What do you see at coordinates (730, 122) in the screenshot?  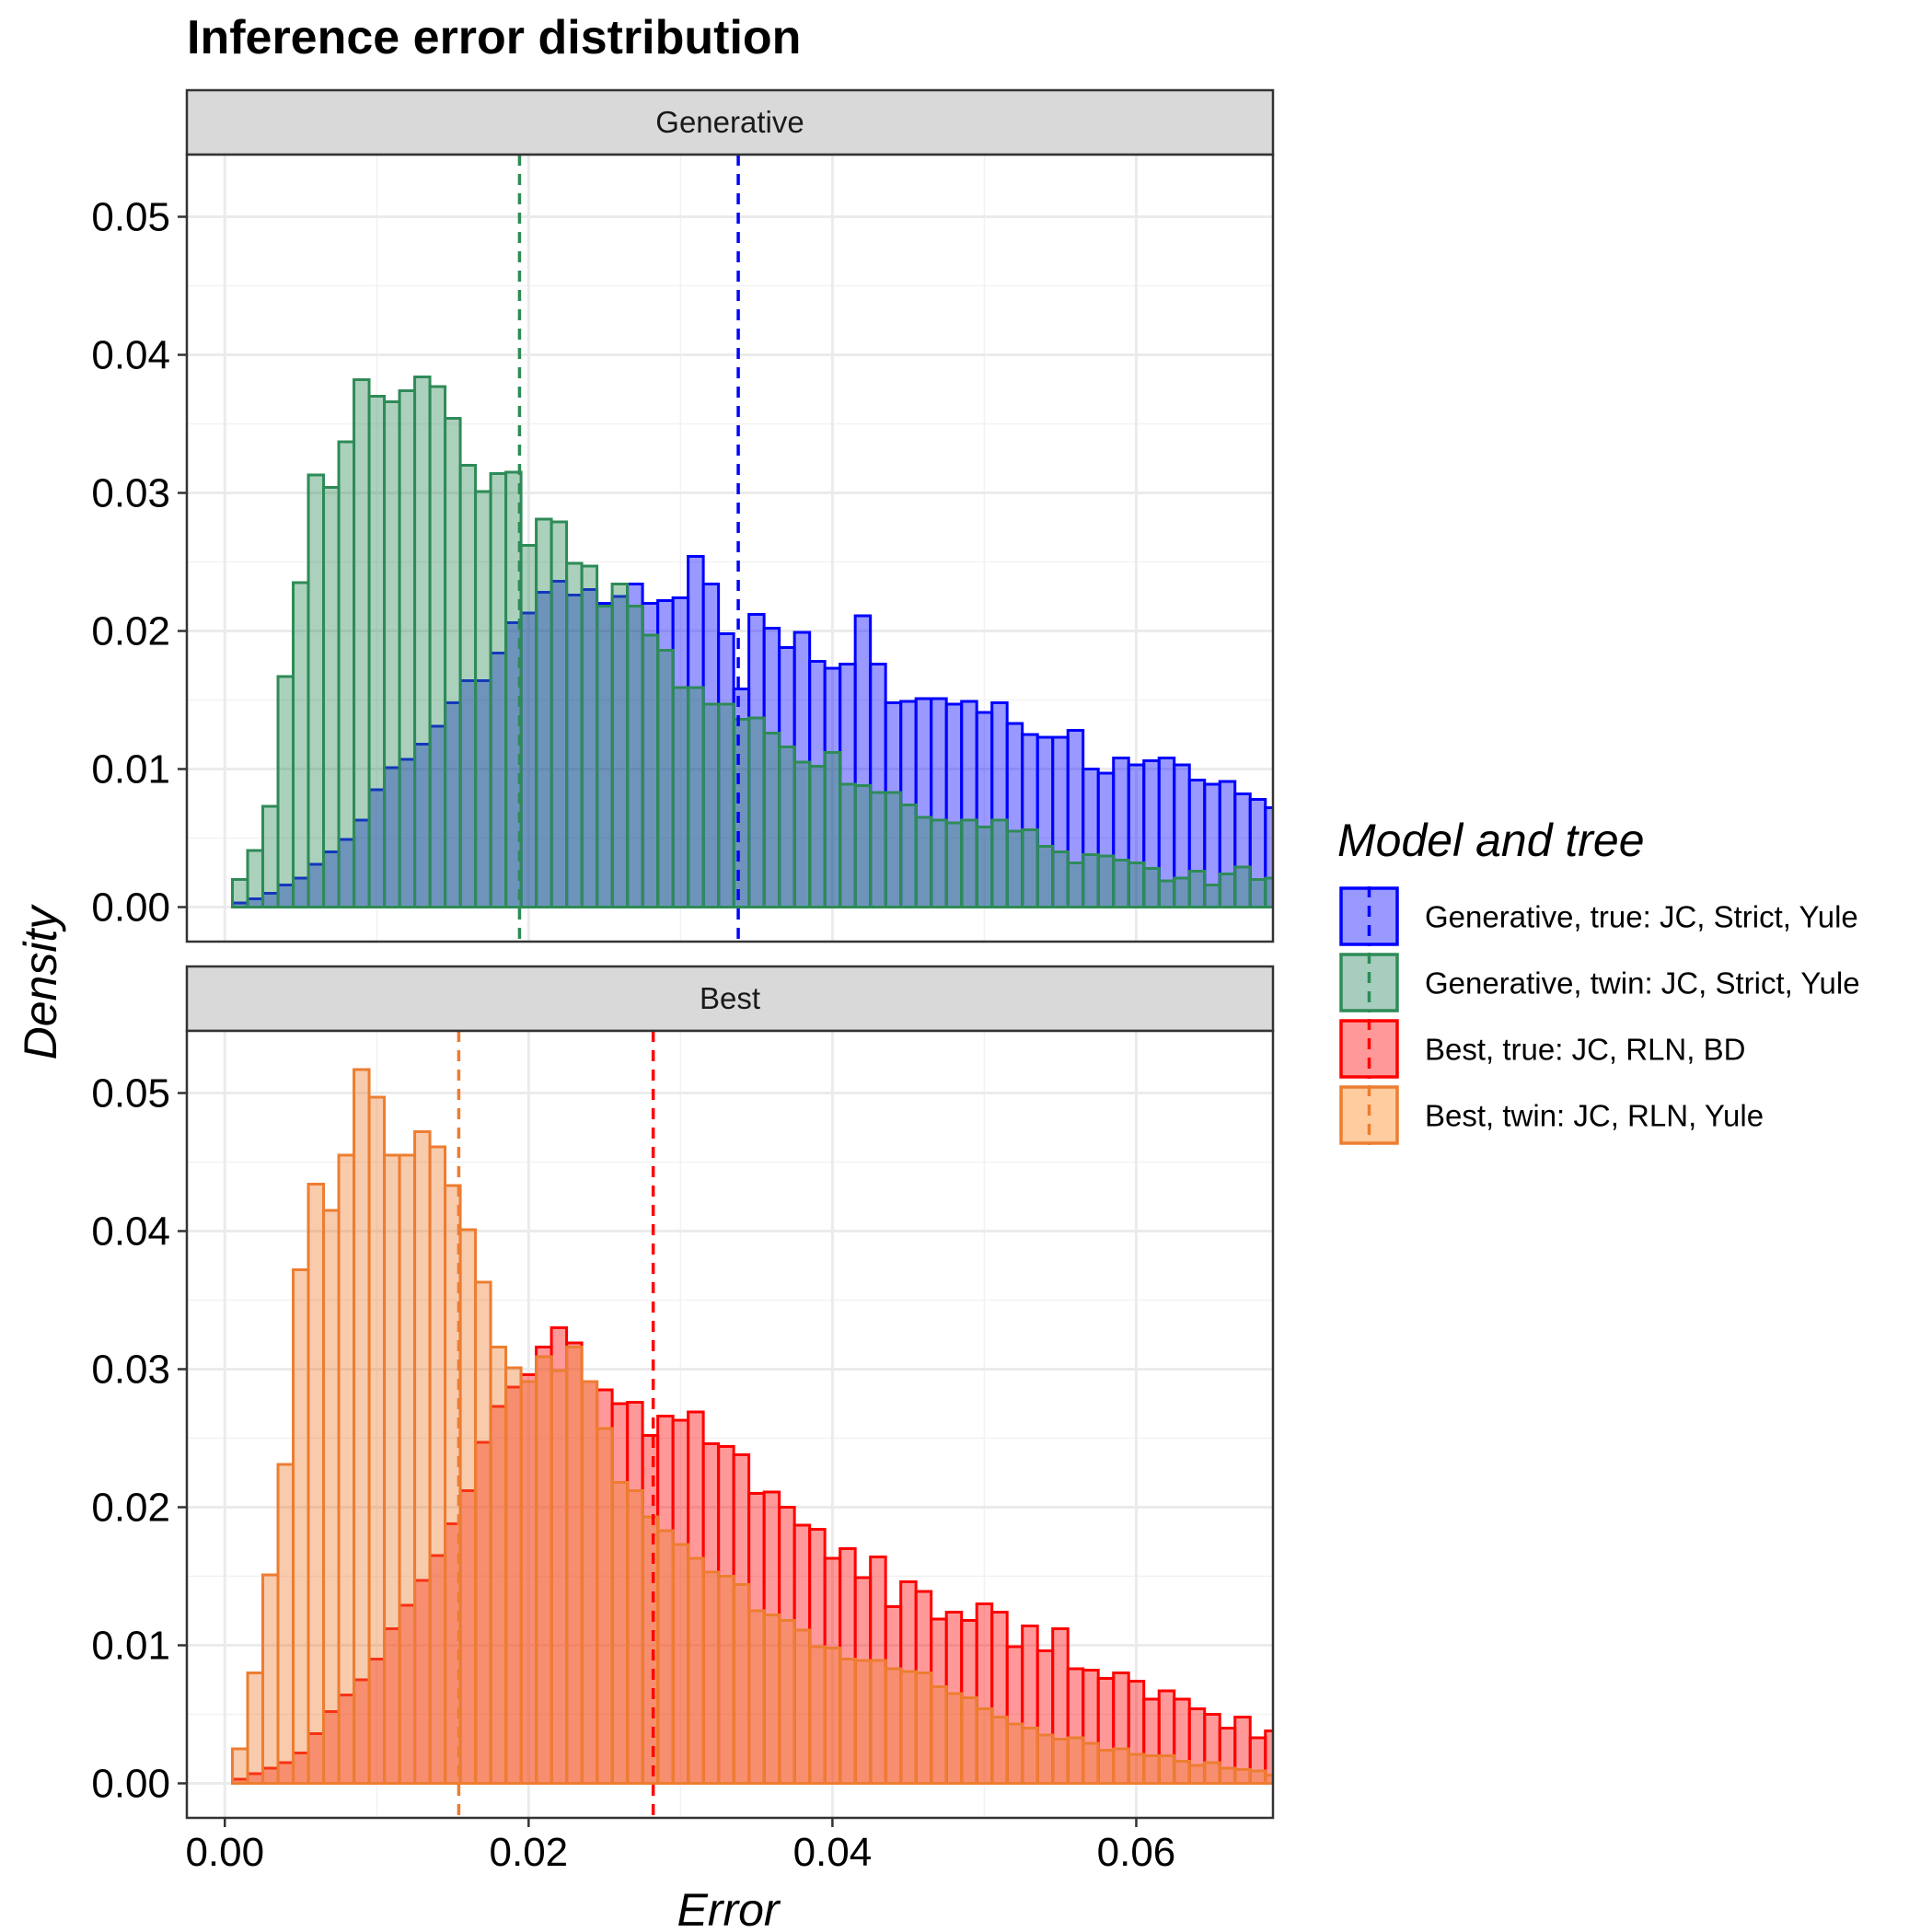 I see `facet-strip-label: Generative` at bounding box center [730, 122].